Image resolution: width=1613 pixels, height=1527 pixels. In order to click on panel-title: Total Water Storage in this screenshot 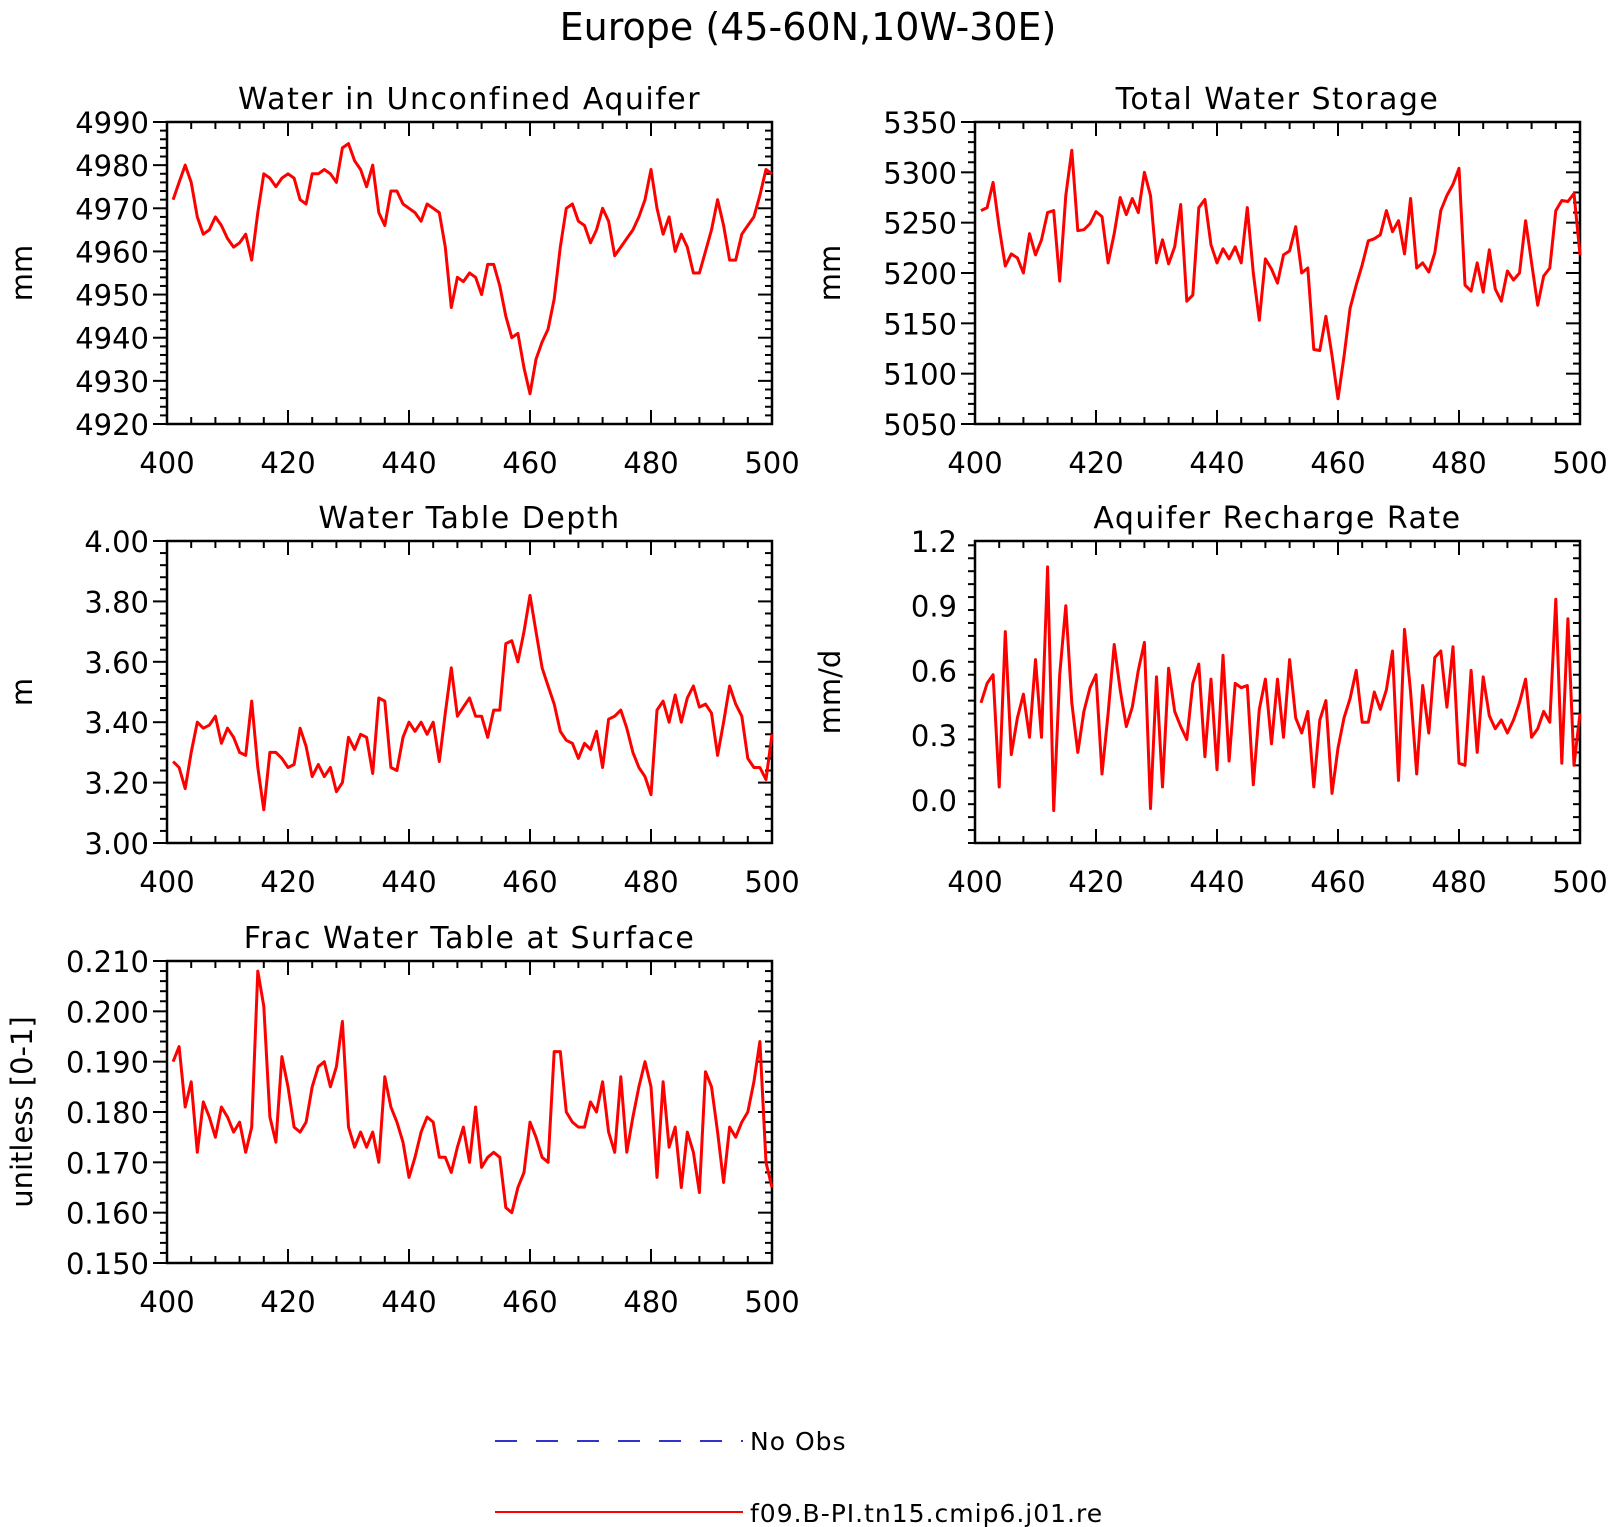, I will do `click(1277, 99)`.